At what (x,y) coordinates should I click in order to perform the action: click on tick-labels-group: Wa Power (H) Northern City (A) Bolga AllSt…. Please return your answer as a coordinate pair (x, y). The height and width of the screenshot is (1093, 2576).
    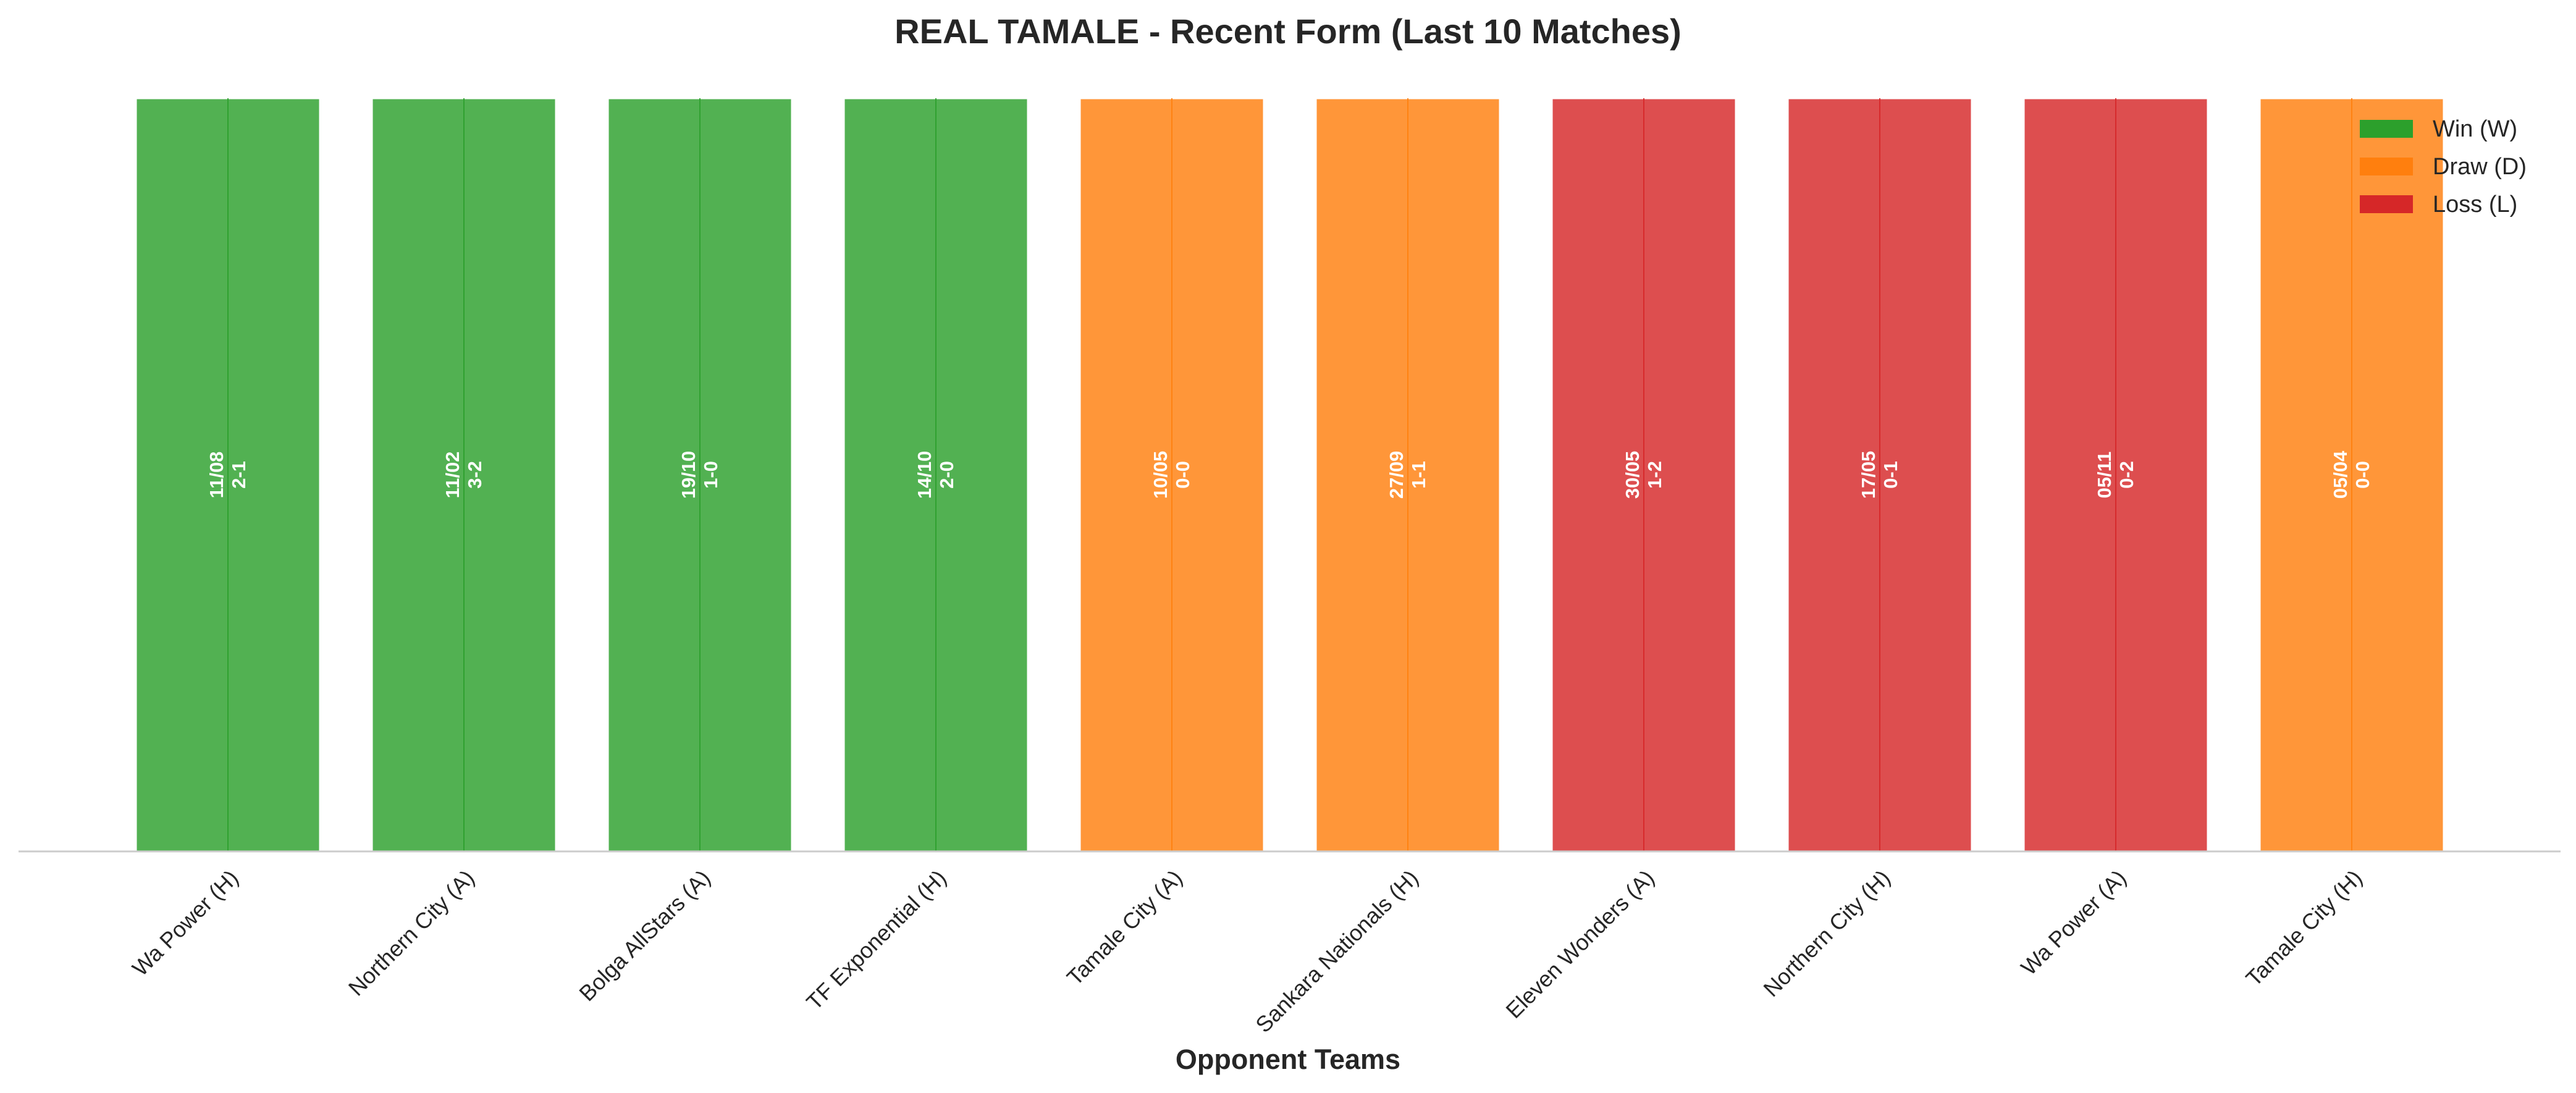
    Looking at the image, I should click on (1247, 951).